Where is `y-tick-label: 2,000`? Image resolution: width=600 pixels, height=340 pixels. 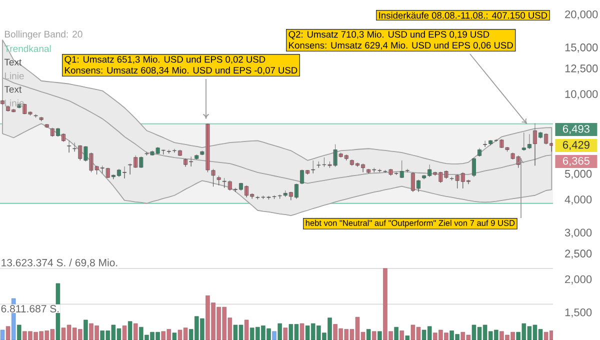 y-tick-label: 2,000 is located at coordinates (578, 279).